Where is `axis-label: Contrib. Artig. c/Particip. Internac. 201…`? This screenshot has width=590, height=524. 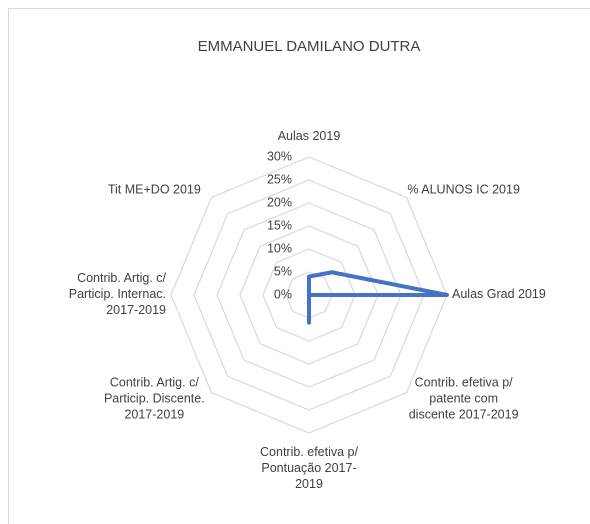
axis-label: Contrib. Artig. c/Particip. Internac. 201… is located at coordinates (118, 294).